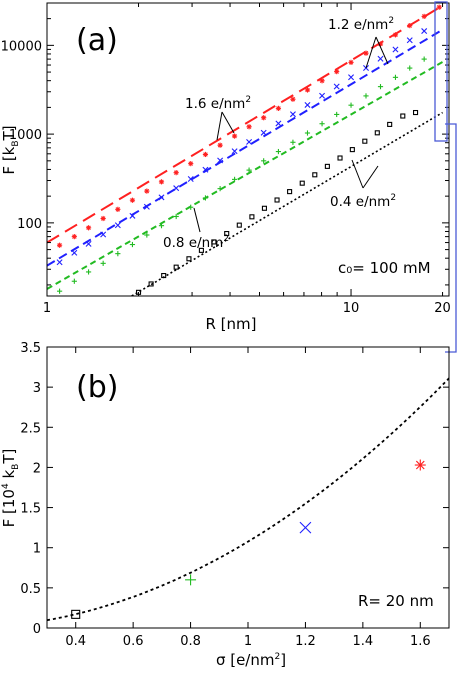  Describe the element at coordinates (21, 46) in the screenshot. I see `y-tick-label: 10000` at that location.